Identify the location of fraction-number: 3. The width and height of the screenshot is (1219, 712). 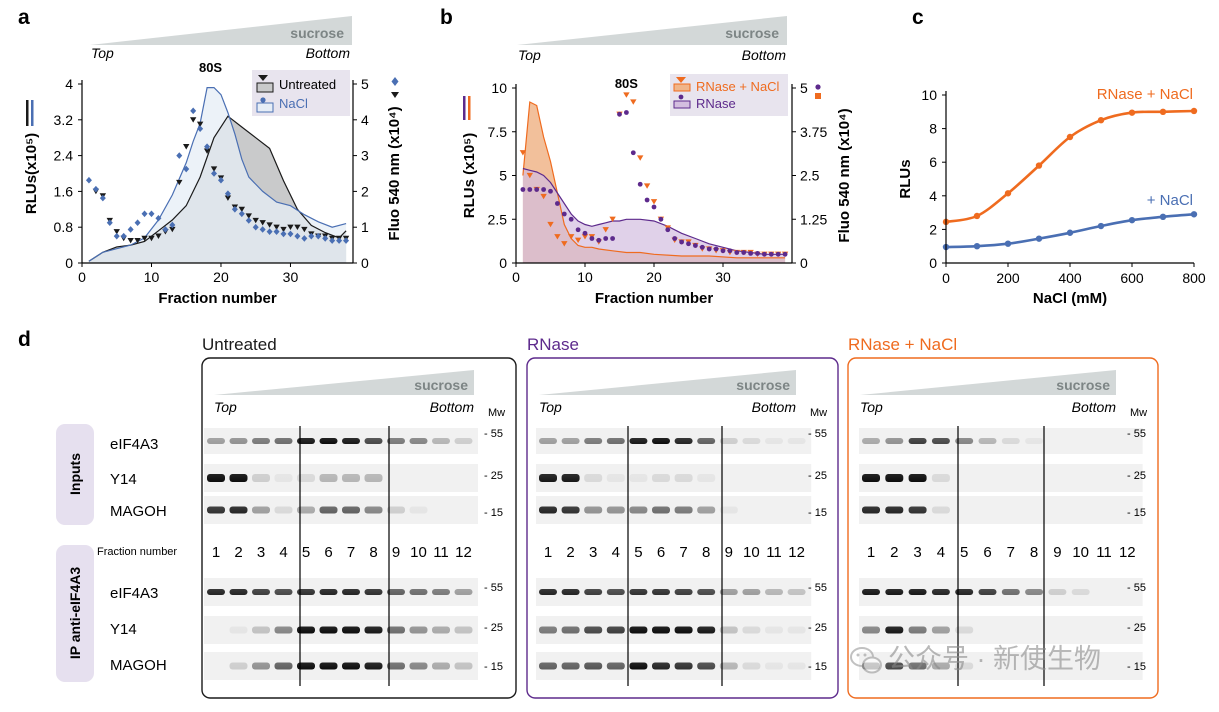
(261, 552).